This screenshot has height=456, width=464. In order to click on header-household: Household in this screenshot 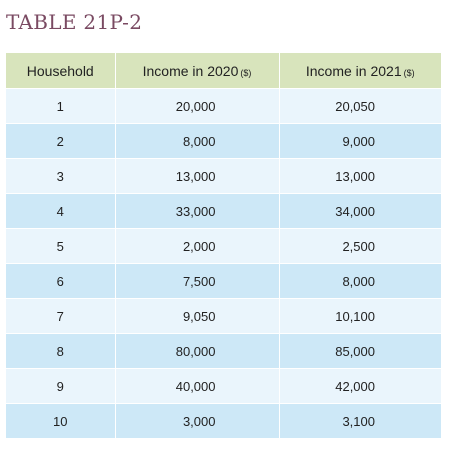, I will do `click(60, 71)`.